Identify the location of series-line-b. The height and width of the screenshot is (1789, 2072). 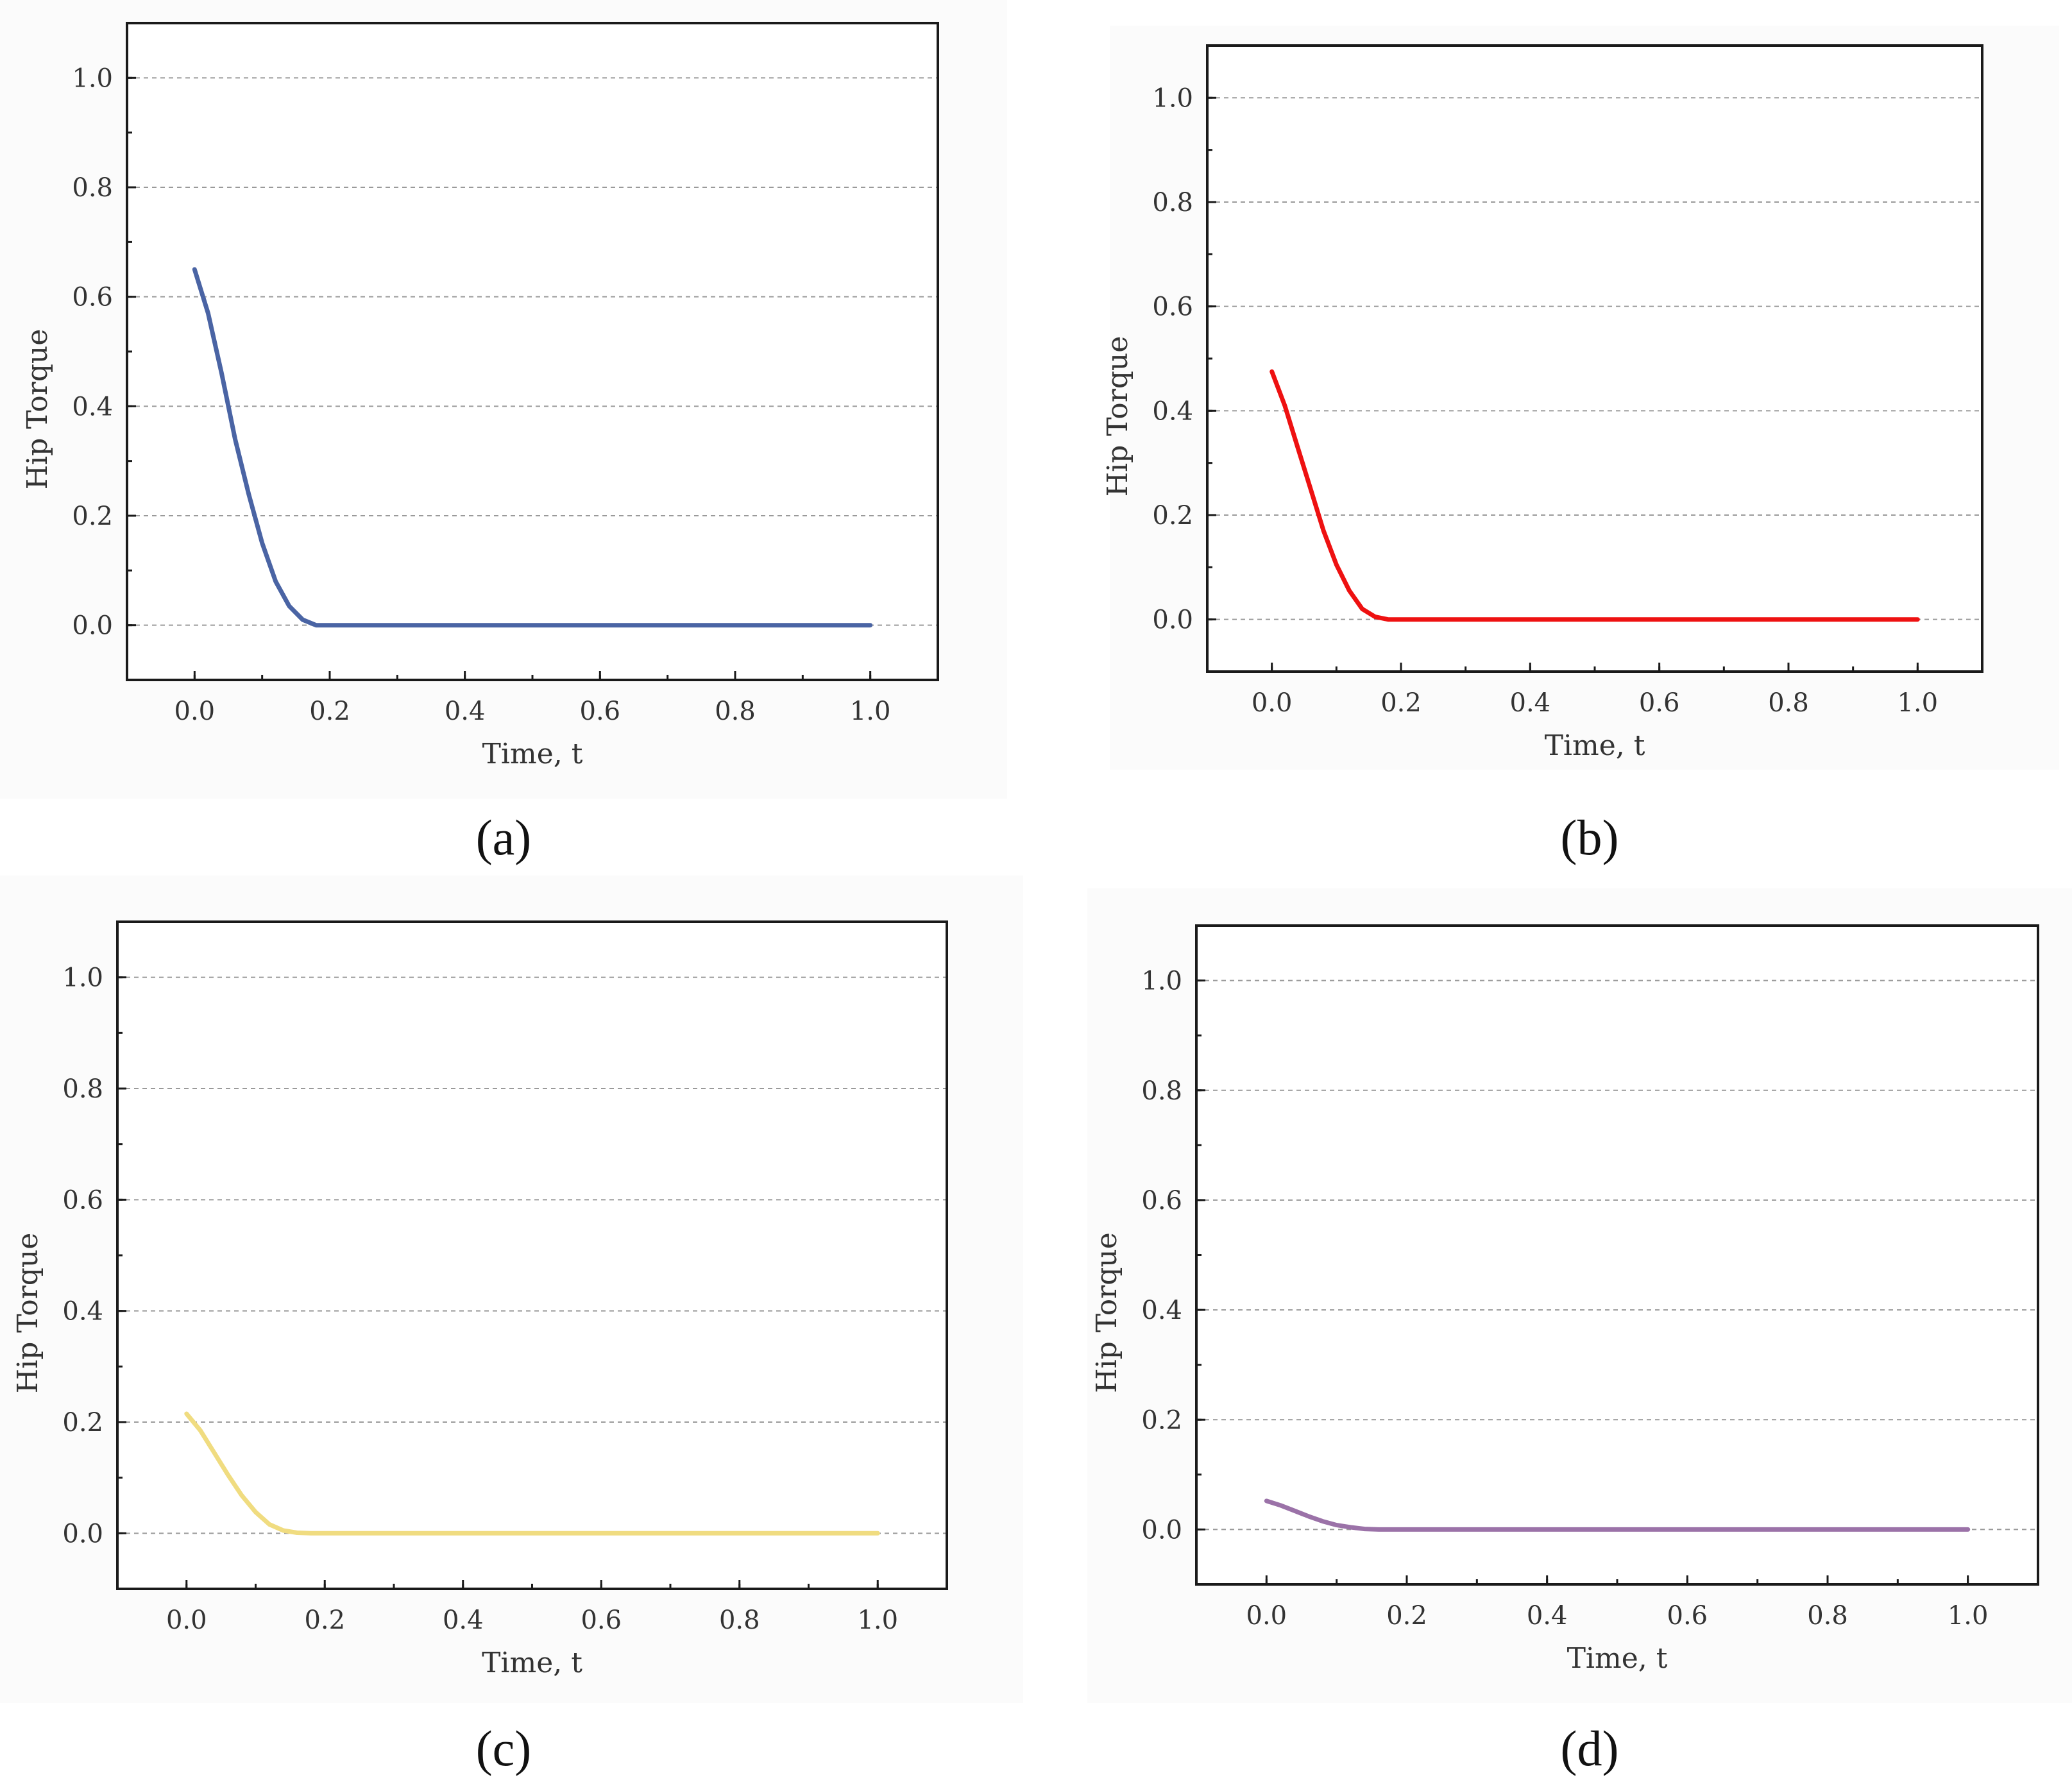
(1595, 496).